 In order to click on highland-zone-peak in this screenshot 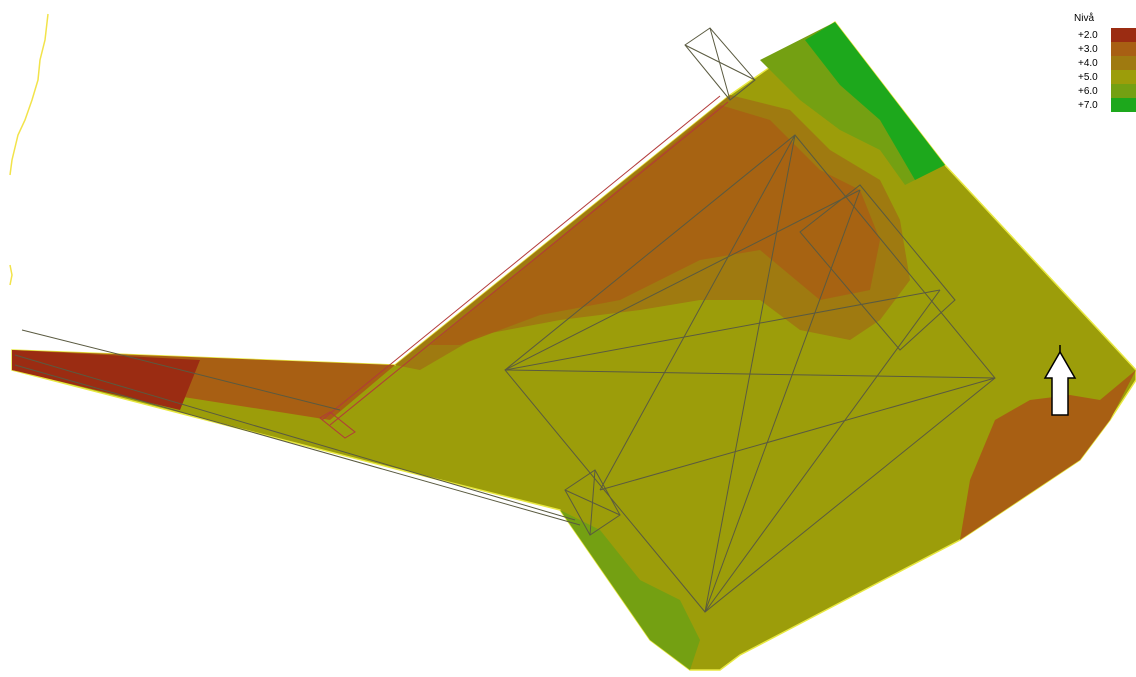, I will do `click(875, 101)`.